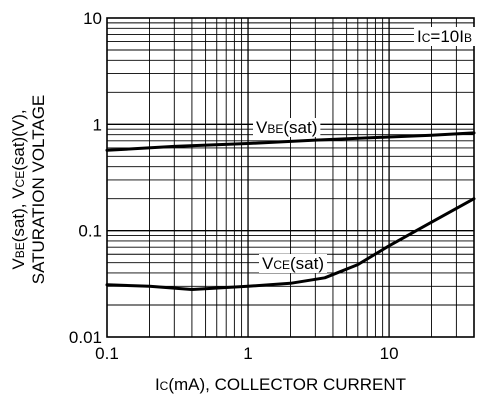 This screenshot has height=399, width=479. I want to click on y-axis-label-line2: SATURATION VOLTAGE, so click(38, 190).